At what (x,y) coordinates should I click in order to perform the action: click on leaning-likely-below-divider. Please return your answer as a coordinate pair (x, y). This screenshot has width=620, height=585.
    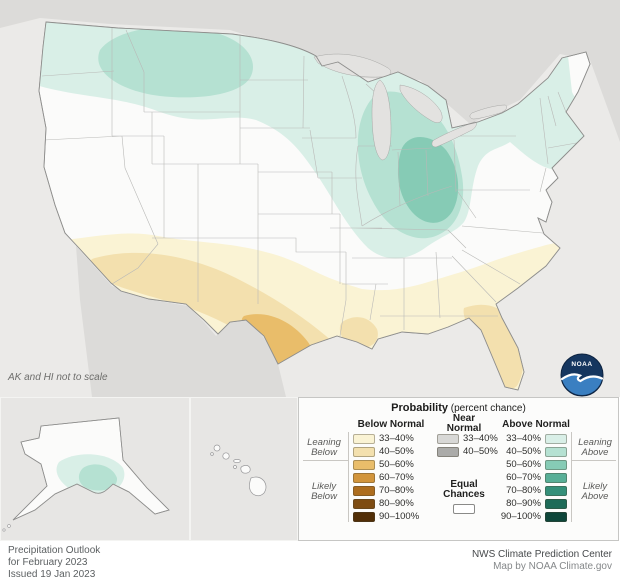
    Looking at the image, I should click on (325, 460).